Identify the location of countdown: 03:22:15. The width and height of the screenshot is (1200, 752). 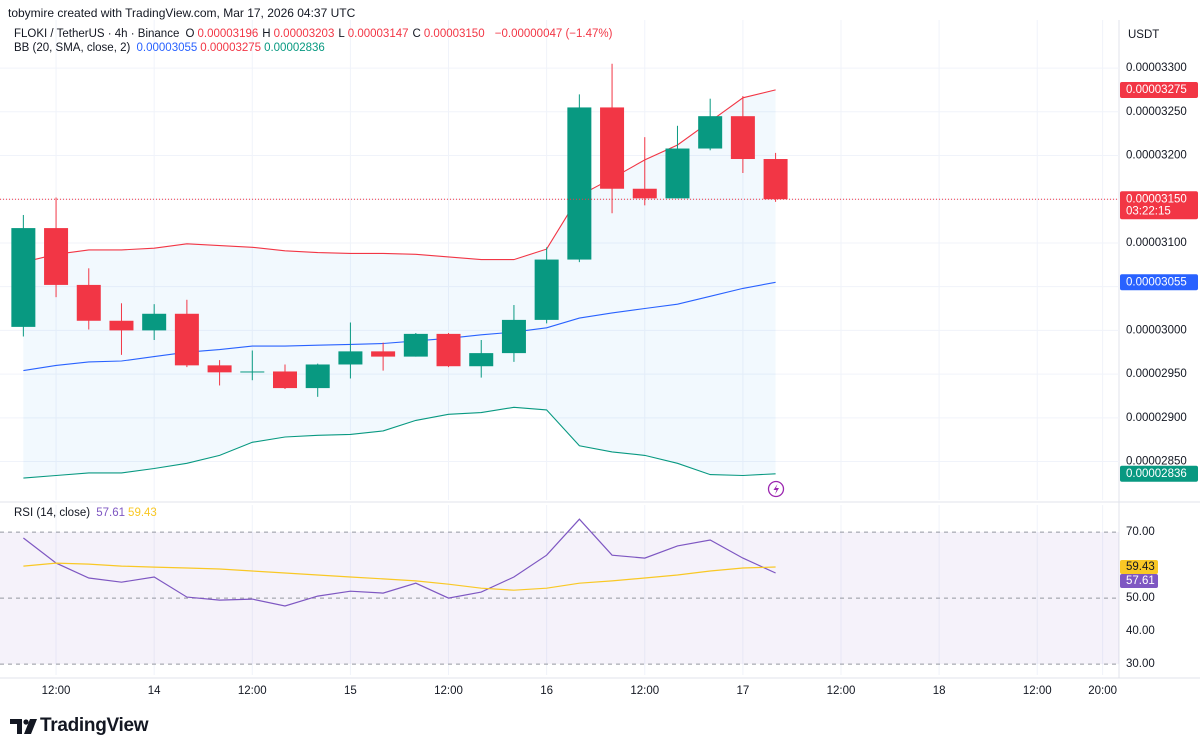
(1148, 211).